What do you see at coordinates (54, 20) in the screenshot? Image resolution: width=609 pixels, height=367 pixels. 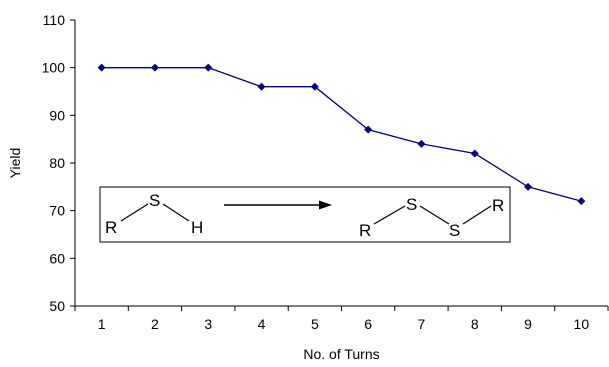 I see `y-tick-label: 110` at bounding box center [54, 20].